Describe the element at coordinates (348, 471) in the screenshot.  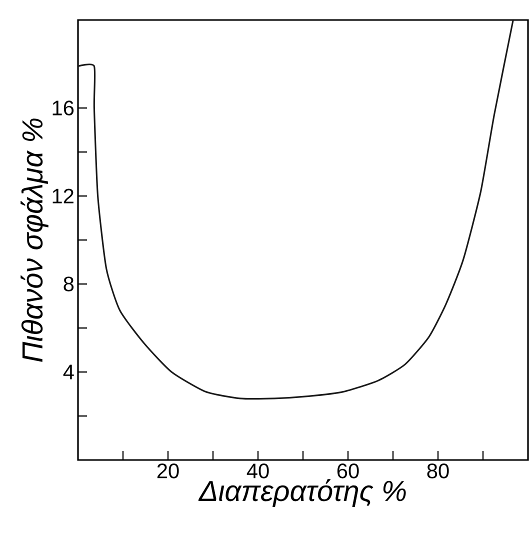
I see `x-tick-label: 60` at that location.